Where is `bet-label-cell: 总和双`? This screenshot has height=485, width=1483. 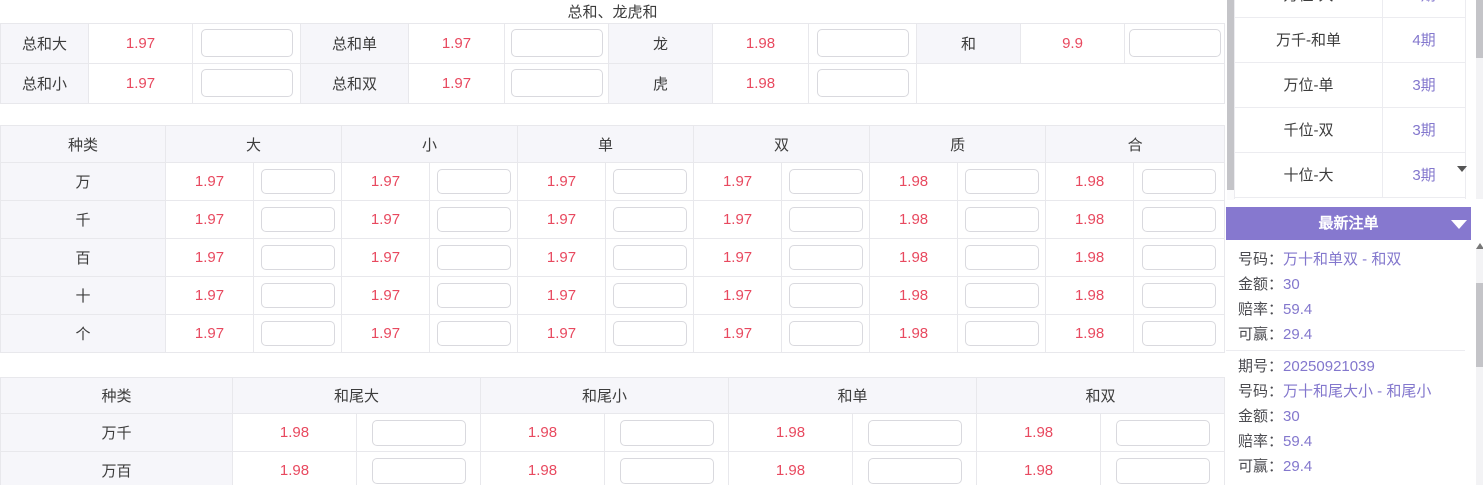
bet-label-cell: 总和双 is located at coordinates (354, 83).